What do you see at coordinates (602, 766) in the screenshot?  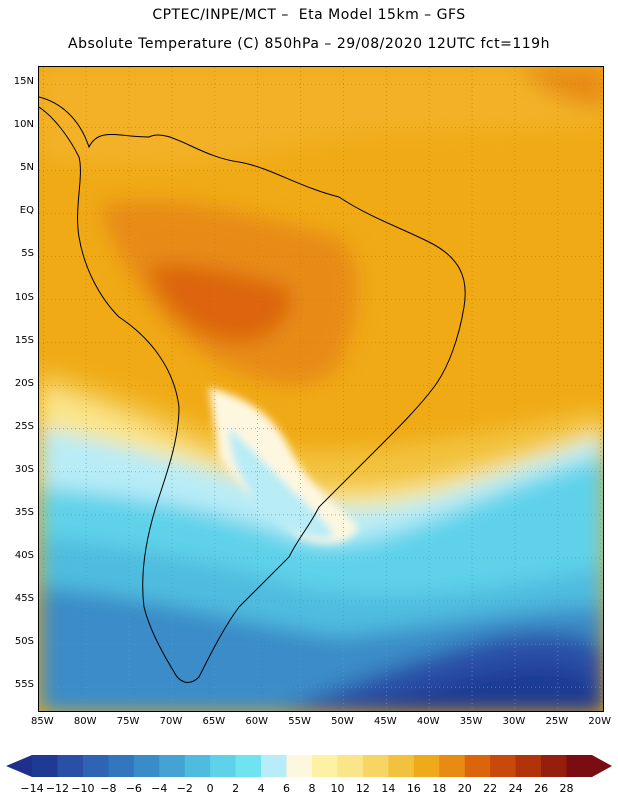 I see `colorbar-over-arrow` at bounding box center [602, 766].